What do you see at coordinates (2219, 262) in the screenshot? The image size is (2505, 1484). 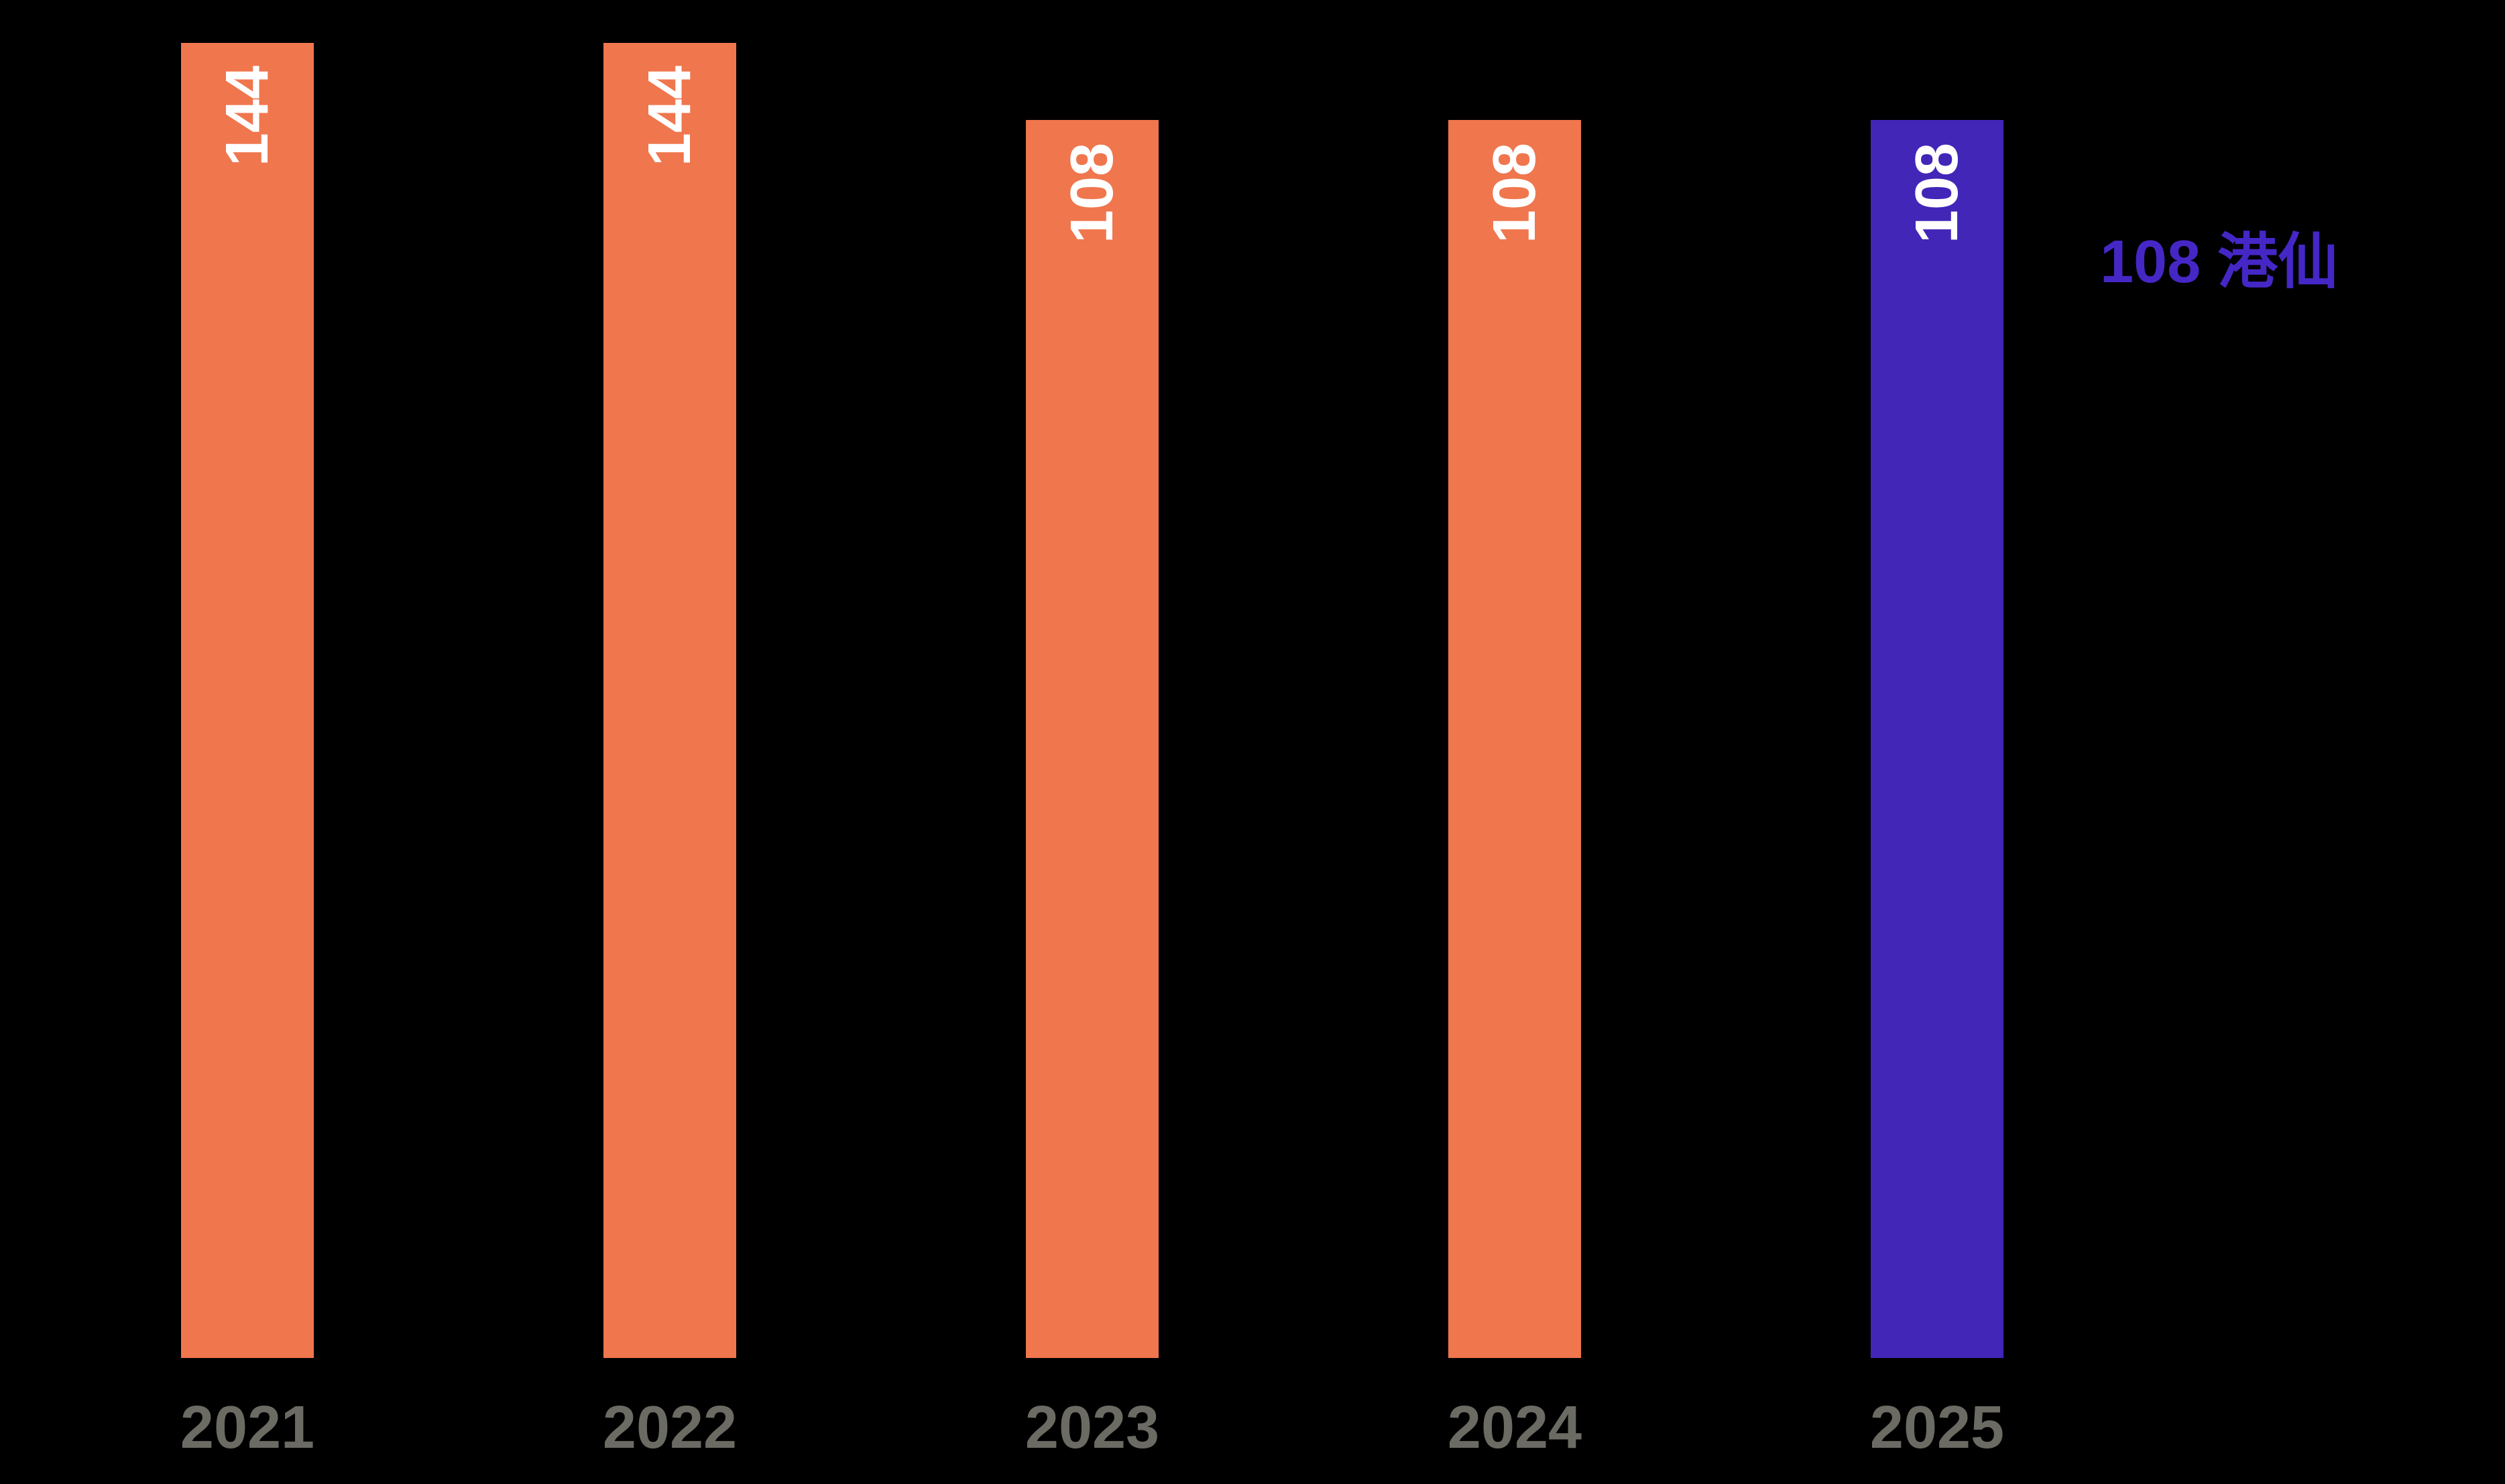 I see `highlight-value-annotation: 108 港仙` at bounding box center [2219, 262].